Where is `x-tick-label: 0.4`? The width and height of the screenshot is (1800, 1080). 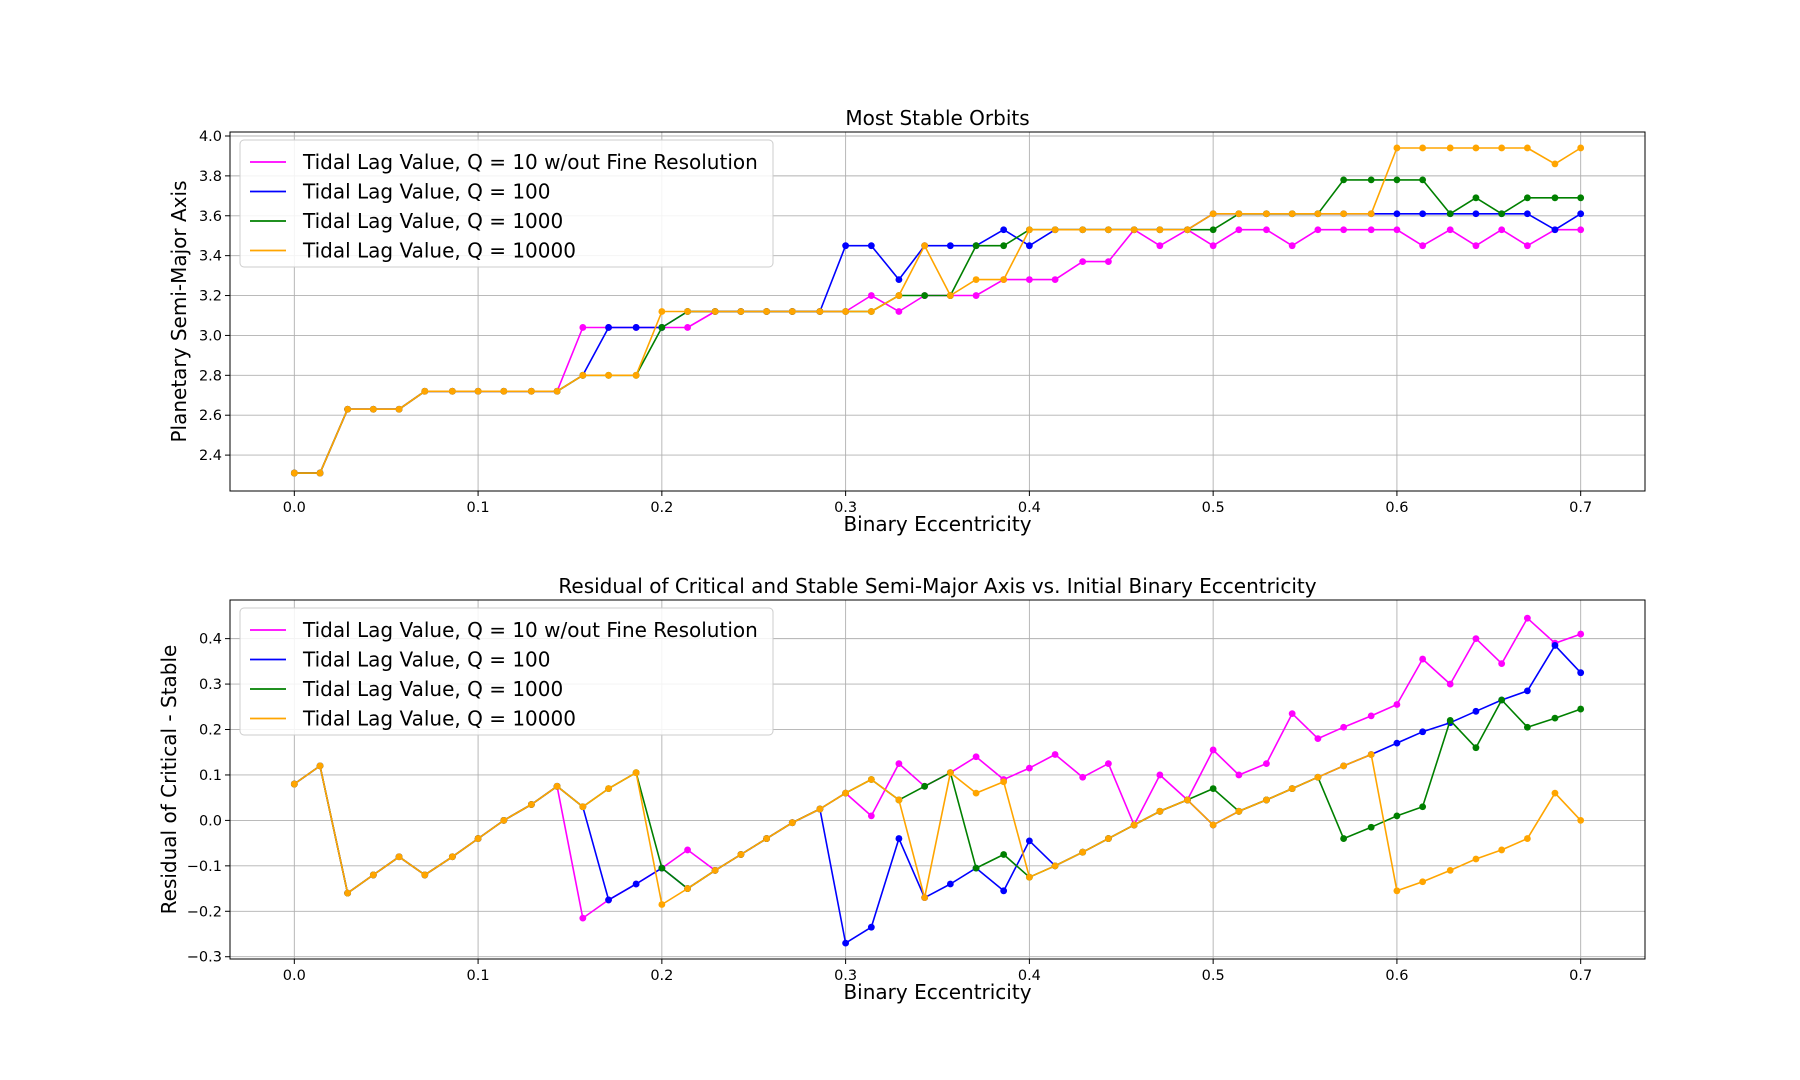
x-tick-label: 0.4 is located at coordinates (1029, 508).